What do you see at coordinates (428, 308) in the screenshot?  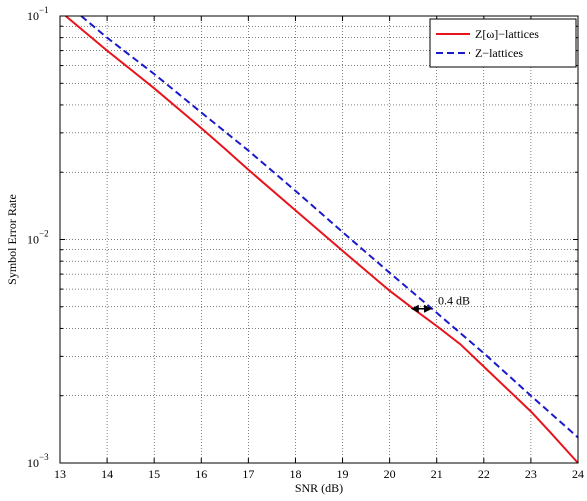 I see `annotation-arrowhead-right` at bounding box center [428, 308].